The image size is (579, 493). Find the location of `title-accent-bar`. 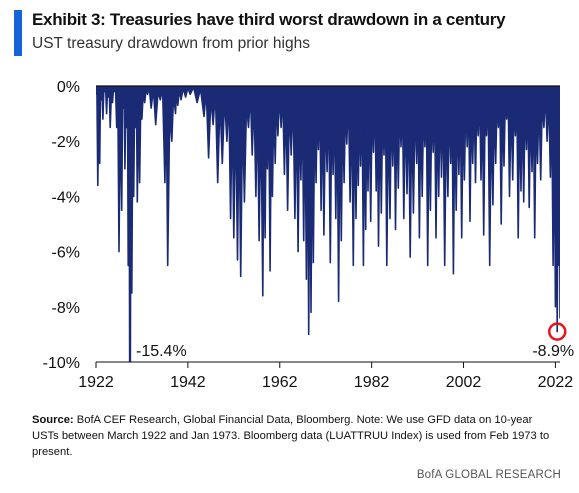

title-accent-bar is located at coordinates (18, 33).